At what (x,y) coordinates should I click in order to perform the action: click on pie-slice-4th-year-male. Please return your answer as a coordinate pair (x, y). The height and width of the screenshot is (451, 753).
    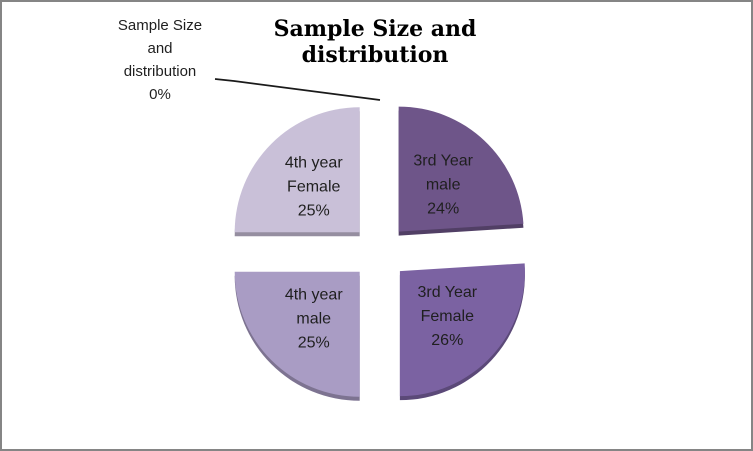
    Looking at the image, I should click on (297, 334).